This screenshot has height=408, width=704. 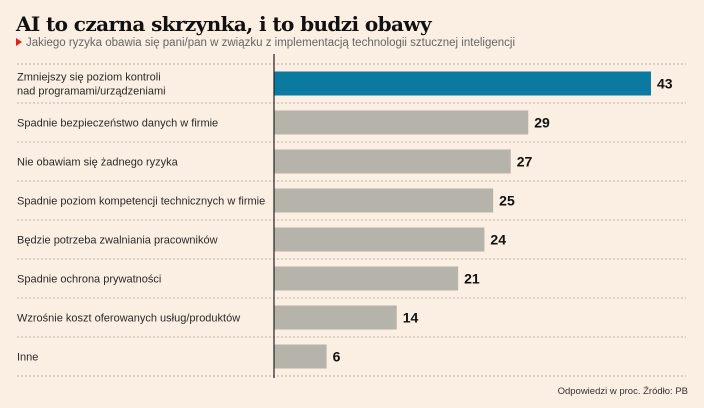 What do you see at coordinates (498, 240) in the screenshot?
I see `value-label: 24` at bounding box center [498, 240].